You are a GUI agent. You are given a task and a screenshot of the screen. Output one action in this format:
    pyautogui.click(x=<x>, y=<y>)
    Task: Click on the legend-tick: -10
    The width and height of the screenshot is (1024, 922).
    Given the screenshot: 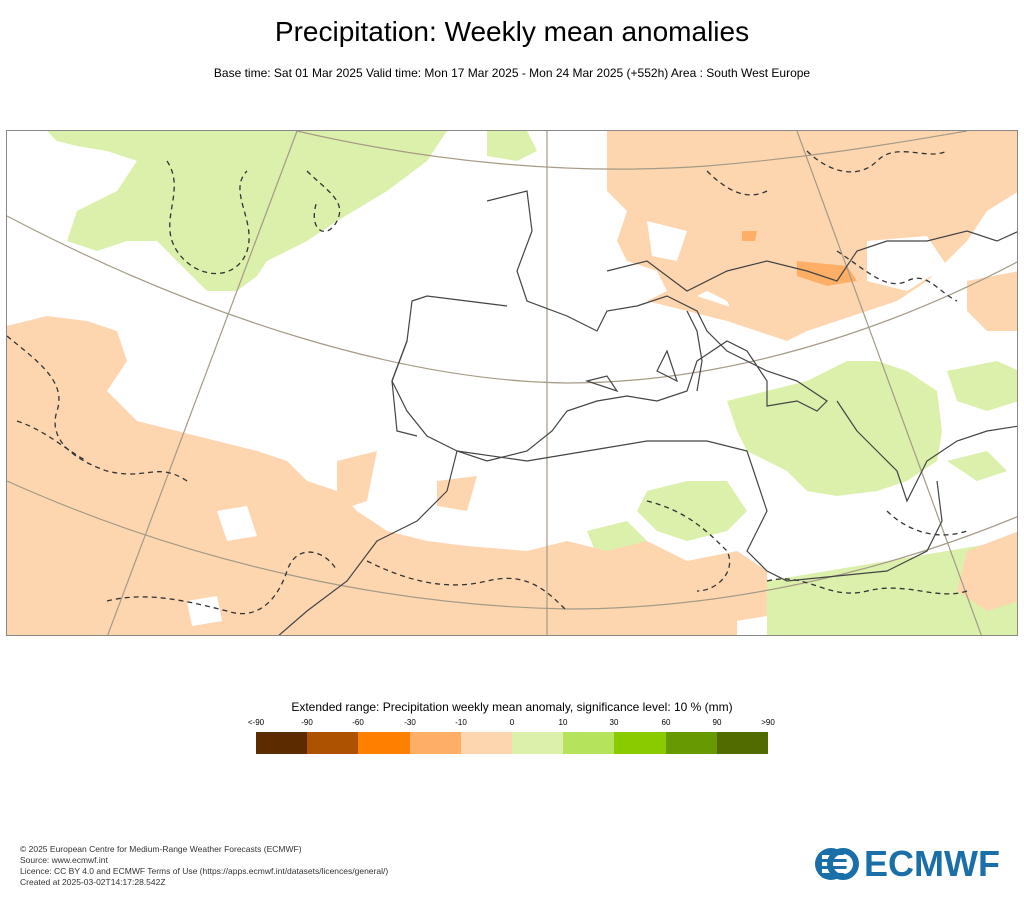 What is the action you would take?
    pyautogui.click(x=461, y=722)
    